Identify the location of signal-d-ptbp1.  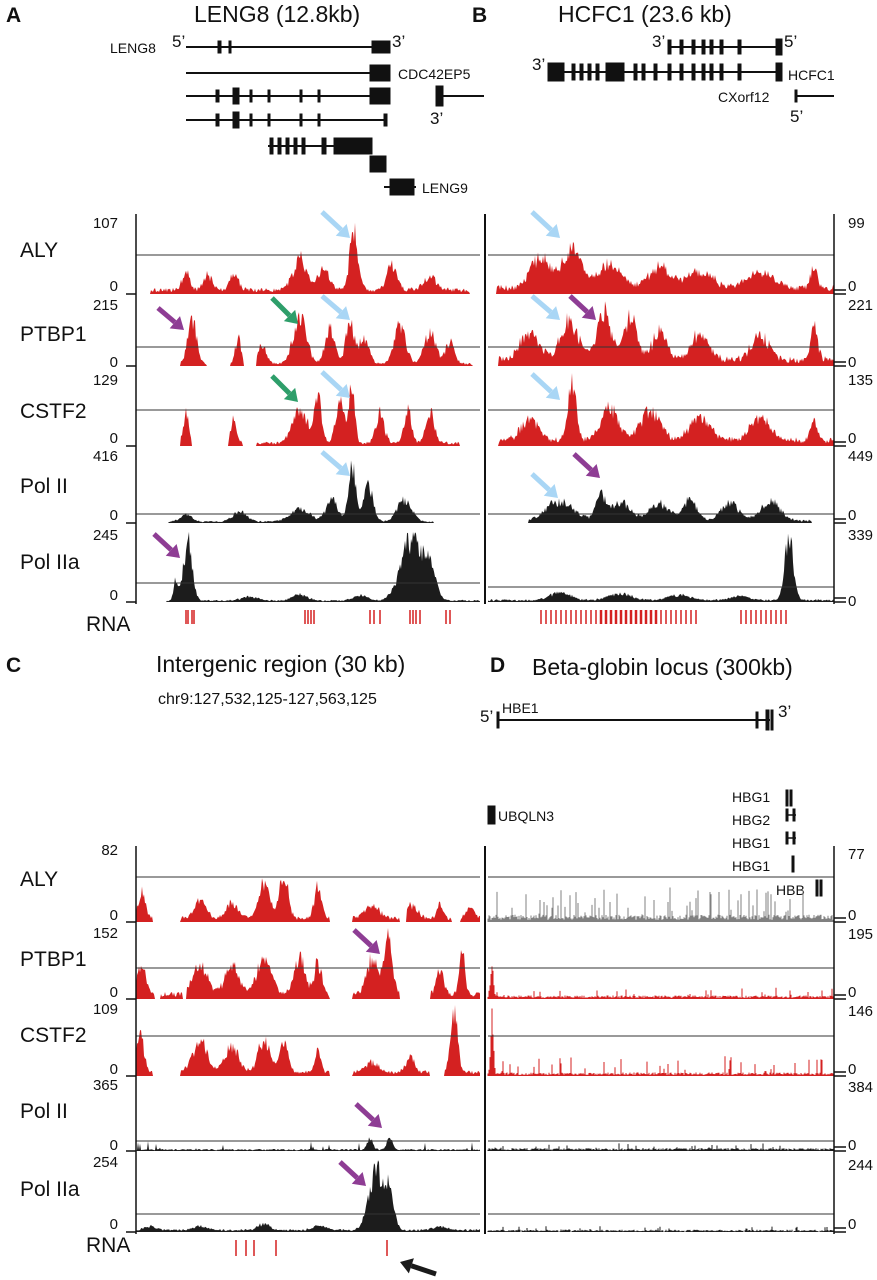
(661, 982).